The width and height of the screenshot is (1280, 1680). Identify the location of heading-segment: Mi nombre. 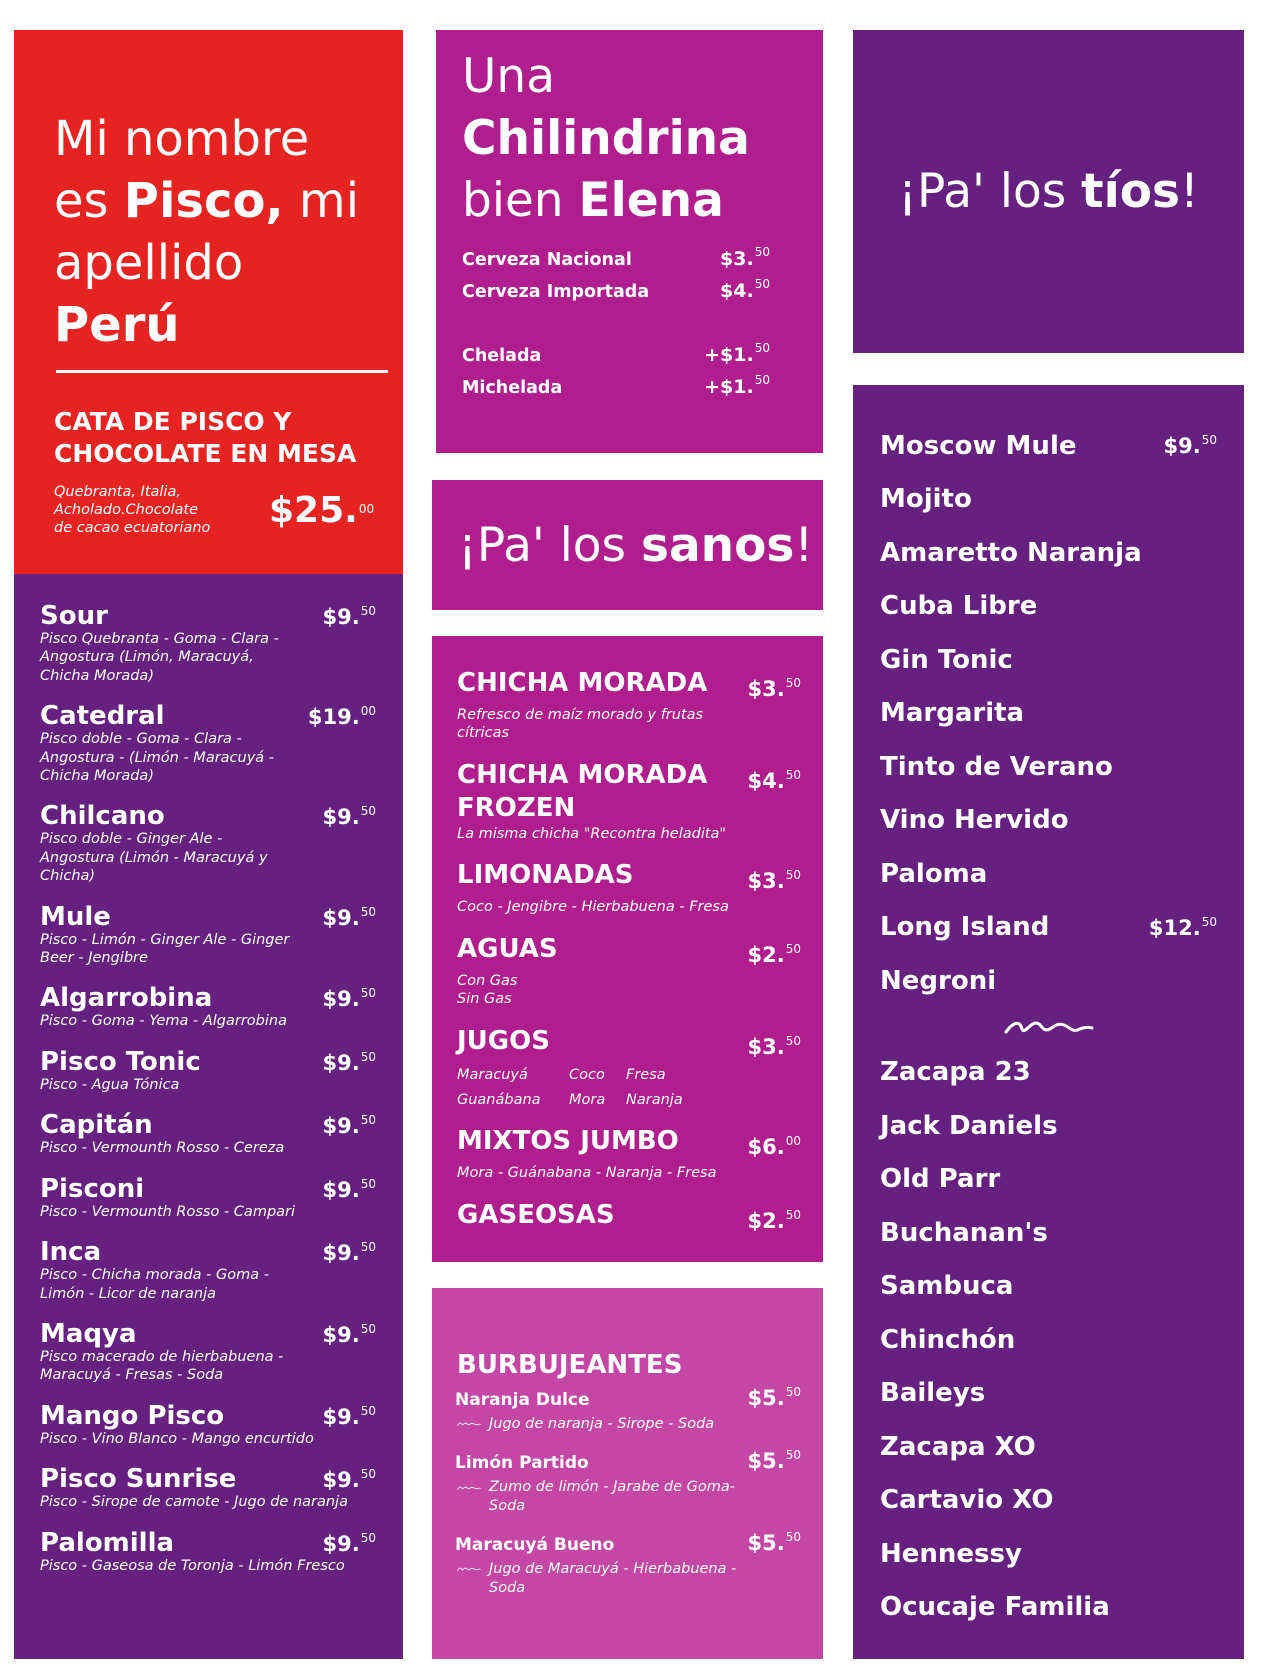
(182, 139).